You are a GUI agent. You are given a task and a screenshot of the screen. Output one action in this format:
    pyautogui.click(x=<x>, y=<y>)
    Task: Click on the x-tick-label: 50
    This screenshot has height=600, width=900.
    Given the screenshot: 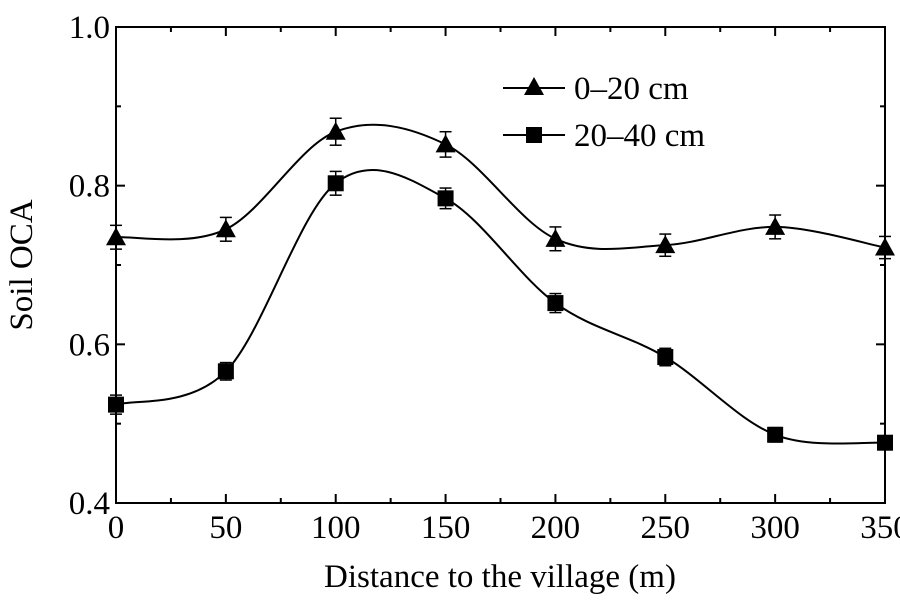 What is the action you would take?
    pyautogui.click(x=225, y=528)
    